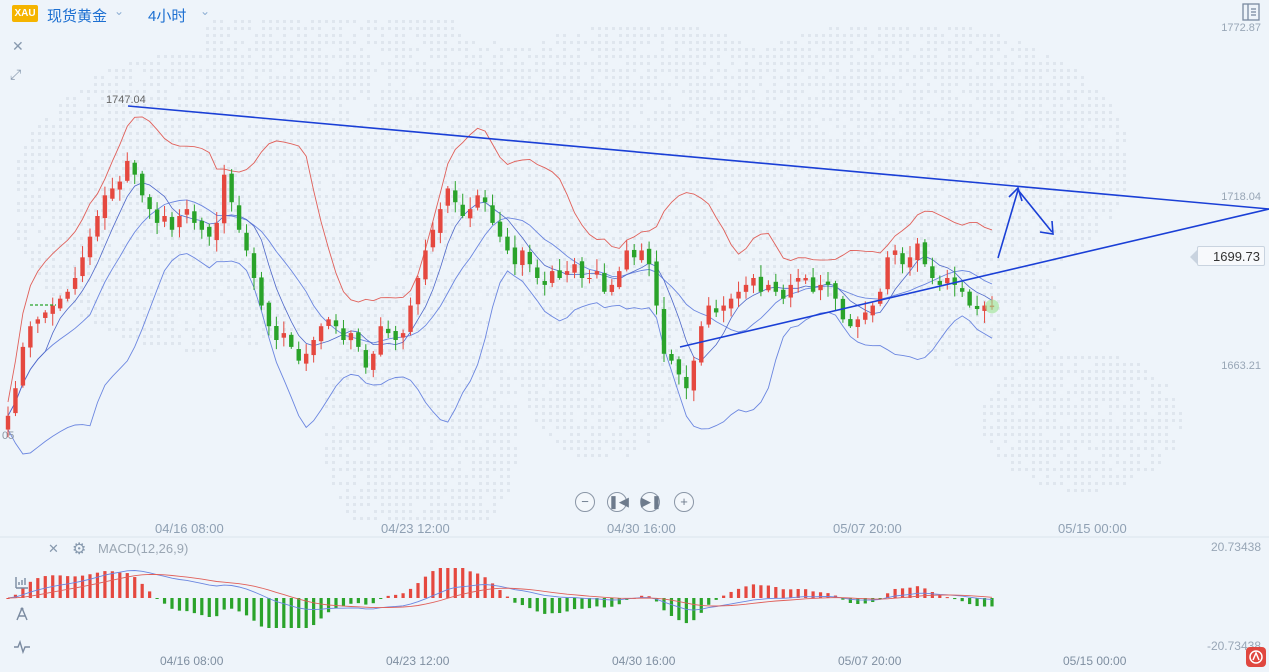  What do you see at coordinates (22, 615) in the screenshot?
I see `drawing-tool-icon` at bounding box center [22, 615].